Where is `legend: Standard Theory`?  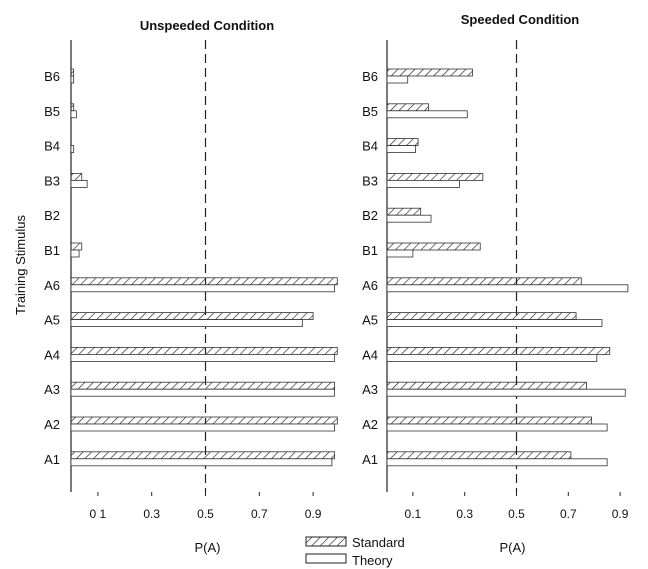
legend: Standard Theory is located at coordinates (355, 551).